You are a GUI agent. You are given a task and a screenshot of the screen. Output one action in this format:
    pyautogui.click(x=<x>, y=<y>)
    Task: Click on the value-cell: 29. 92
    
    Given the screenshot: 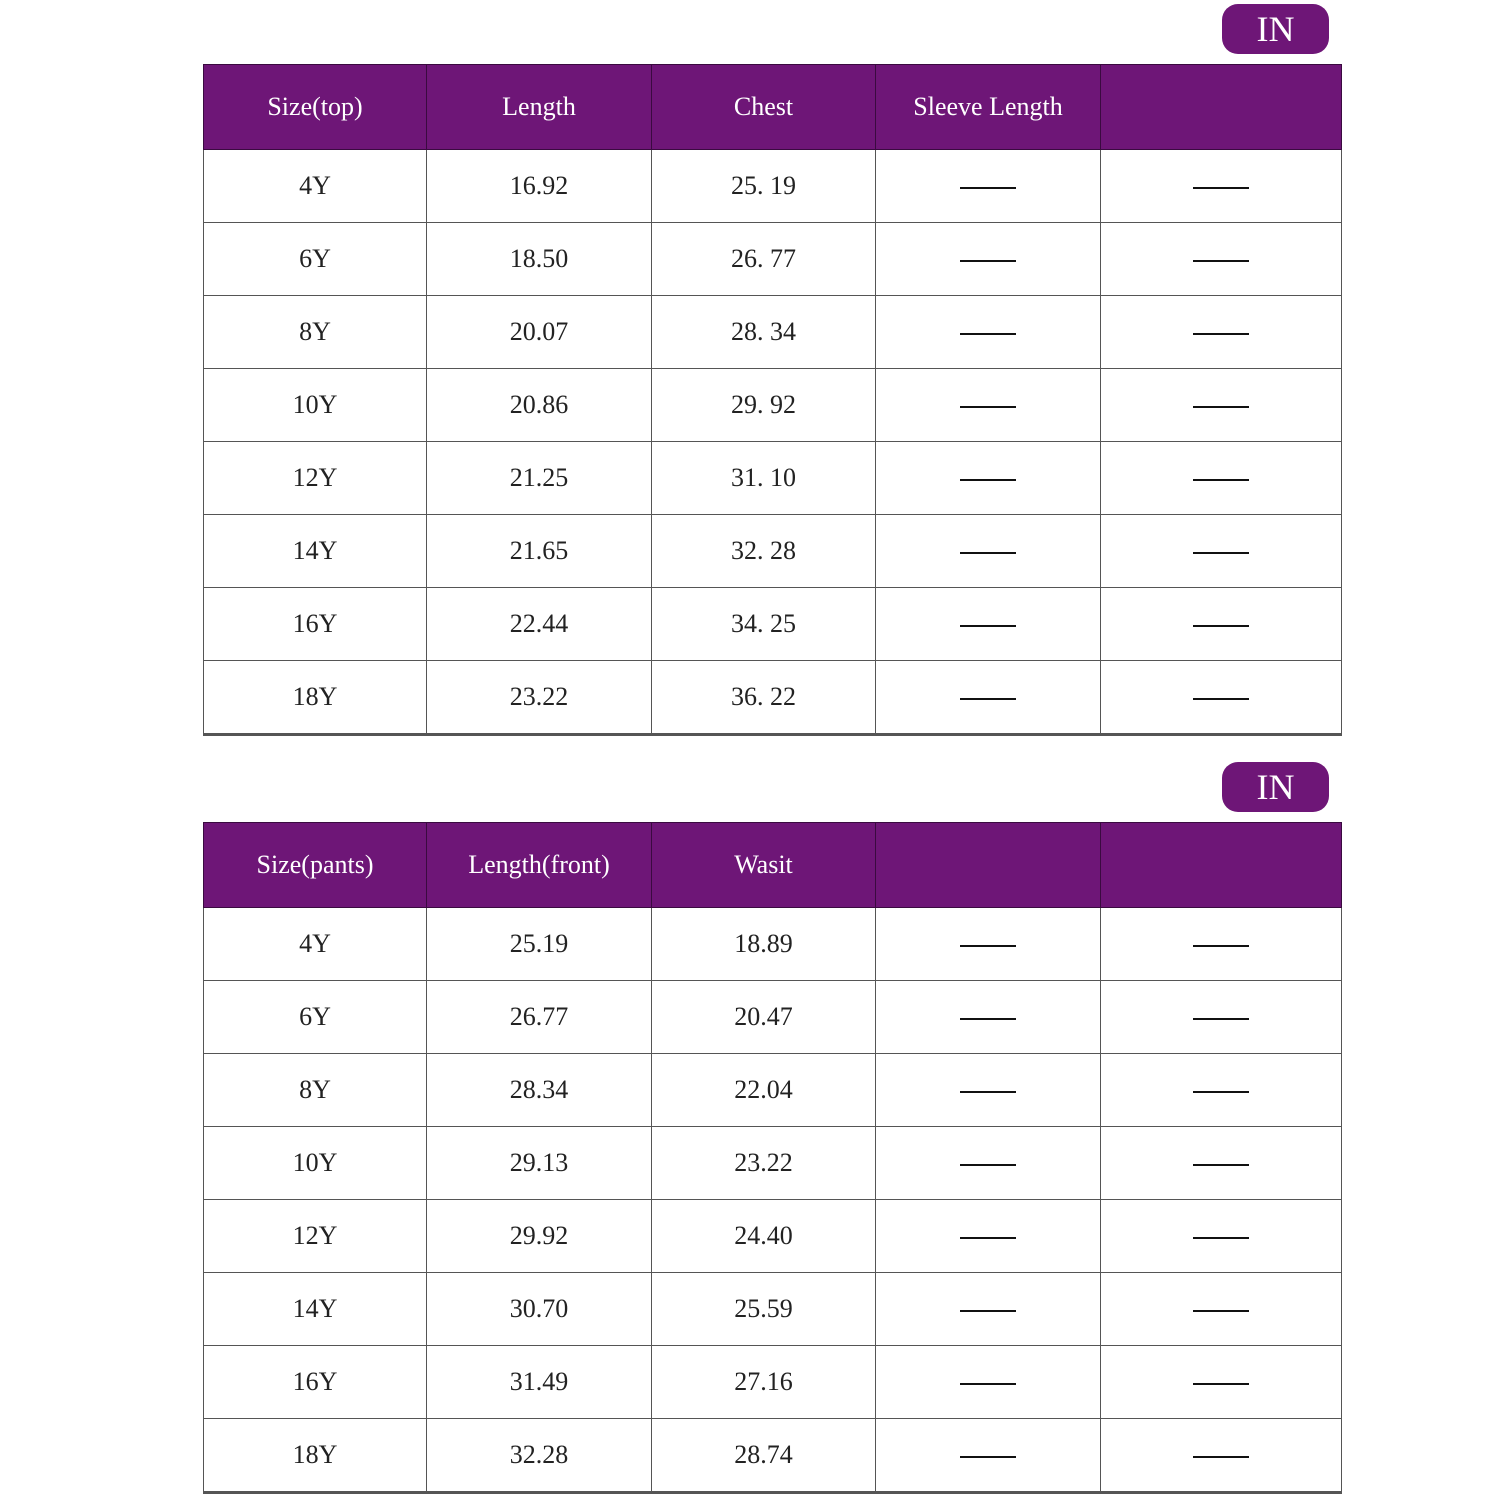 What is the action you would take?
    pyautogui.click(x=763, y=405)
    